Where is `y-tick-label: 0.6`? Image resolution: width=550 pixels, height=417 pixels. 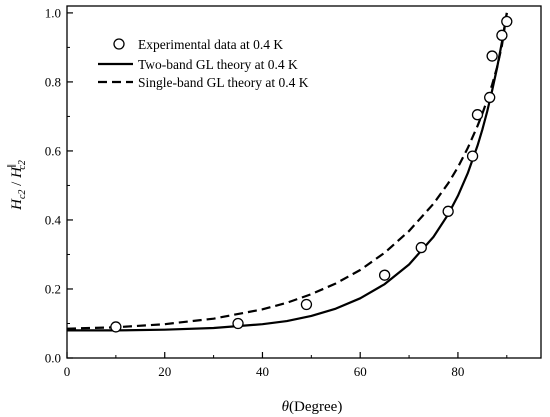
y-tick-label: 0.6 is located at coordinates (53, 150).